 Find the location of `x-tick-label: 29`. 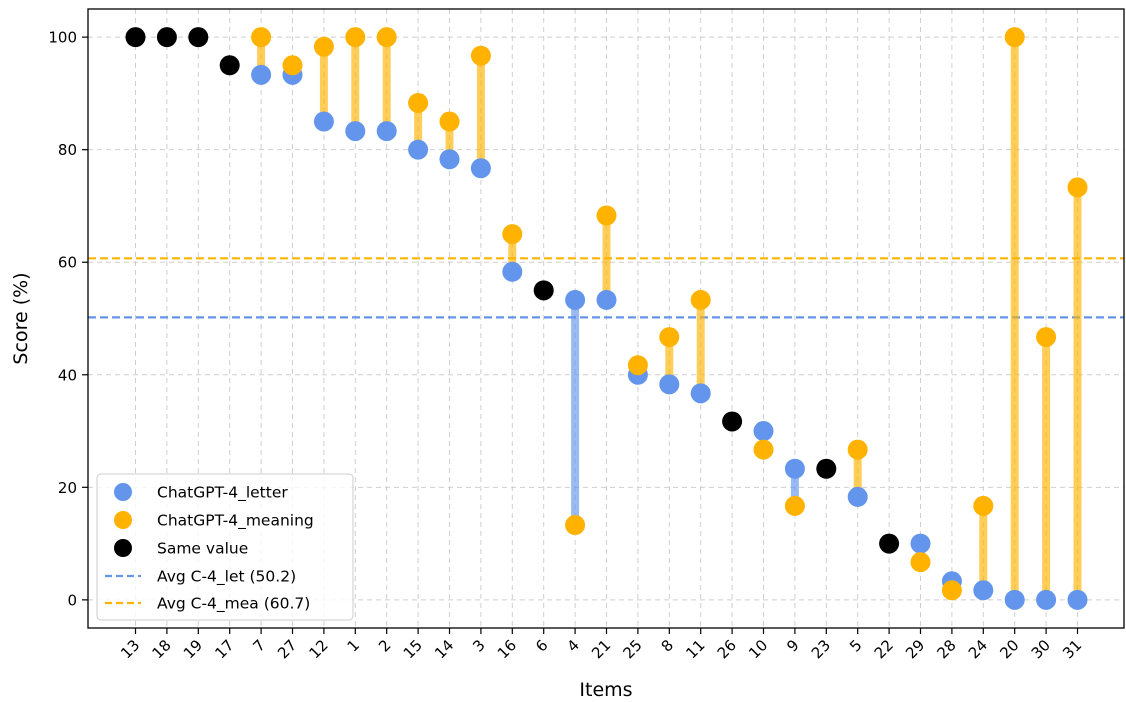

x-tick-label: 29 is located at coordinates (915, 649).